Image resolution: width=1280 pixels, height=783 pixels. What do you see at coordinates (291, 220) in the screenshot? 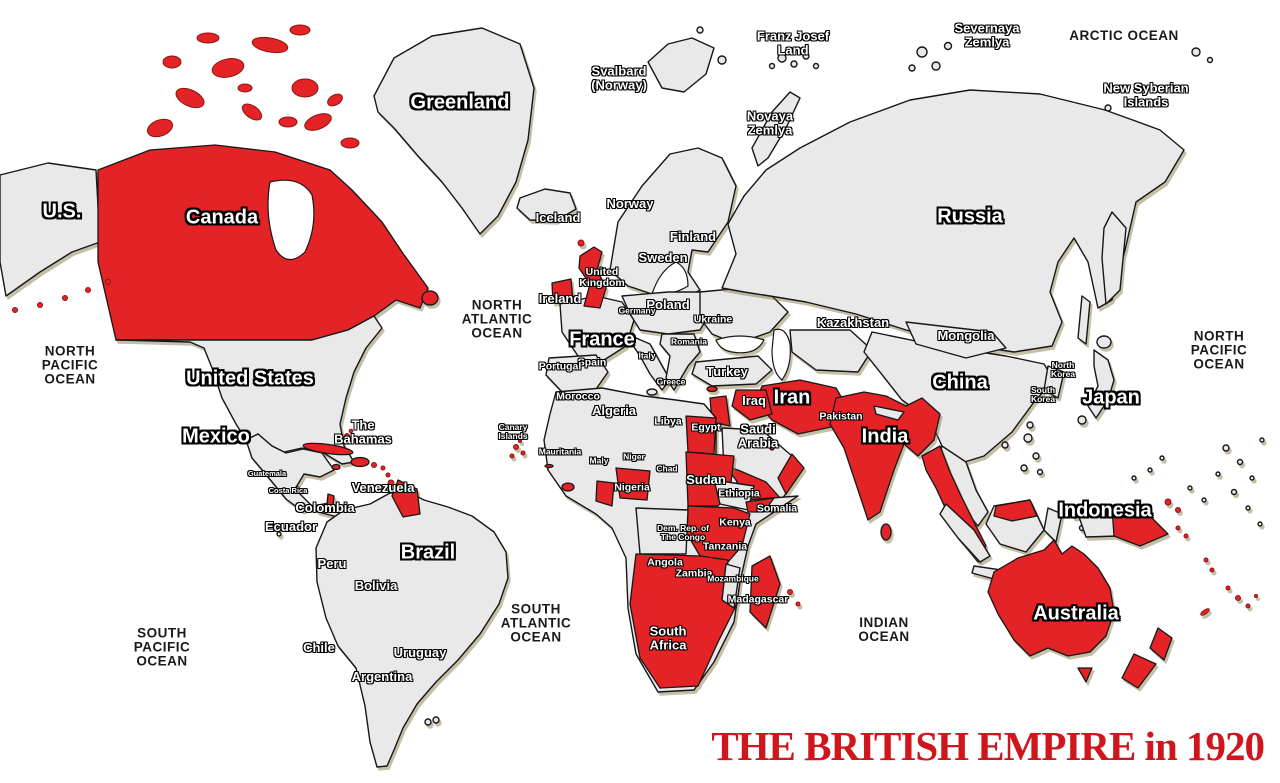
I see `hudson-bay` at bounding box center [291, 220].